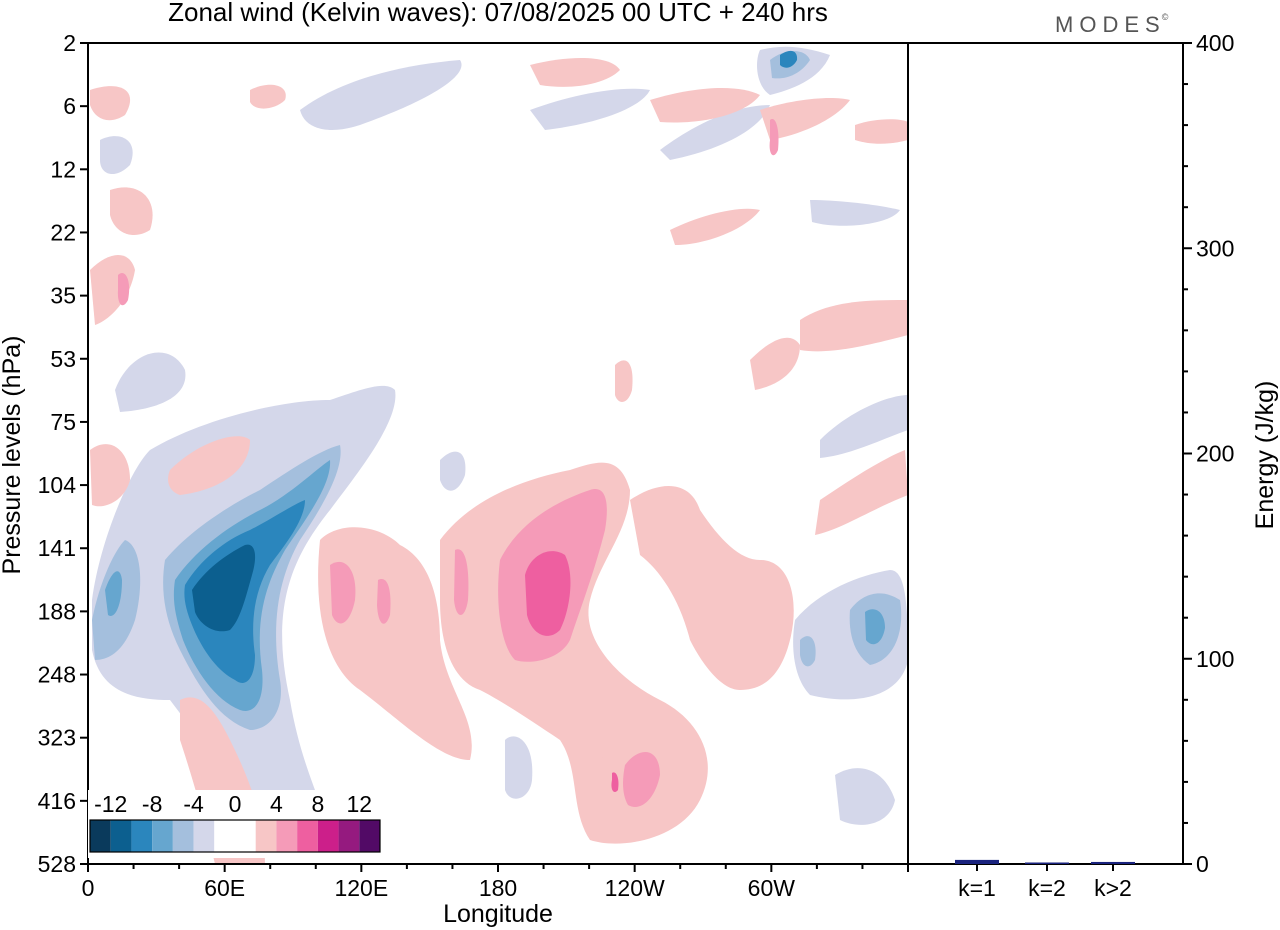  Describe the element at coordinates (498, 888) in the screenshot. I see `x-tick-label: 180` at that location.